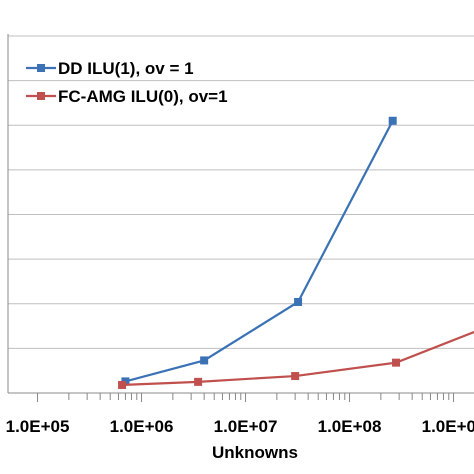 The image size is (474, 474). I want to click on x-tick-label: 1.0E+06, so click(142, 426).